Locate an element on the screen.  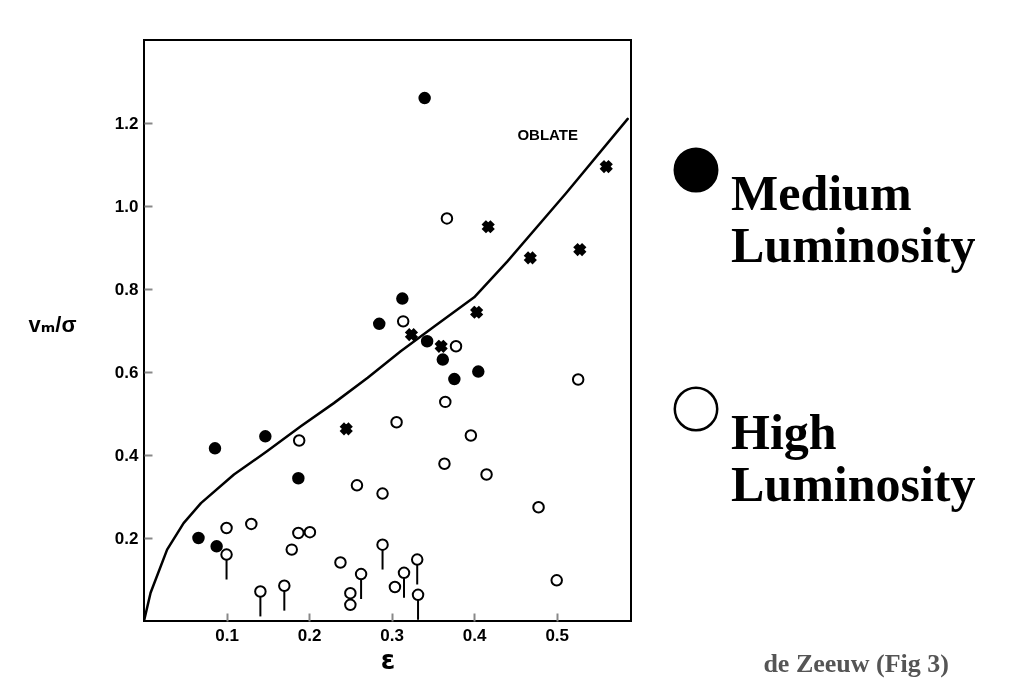
y-tick-label: 0.6 is located at coordinates (126, 372).